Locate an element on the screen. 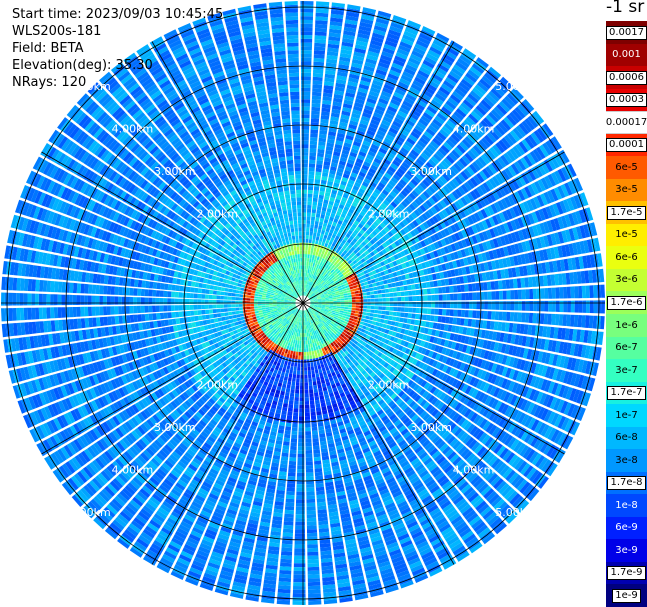 The image size is (647, 607). colorbar-level: 1.7e-8 is located at coordinates (626, 483).